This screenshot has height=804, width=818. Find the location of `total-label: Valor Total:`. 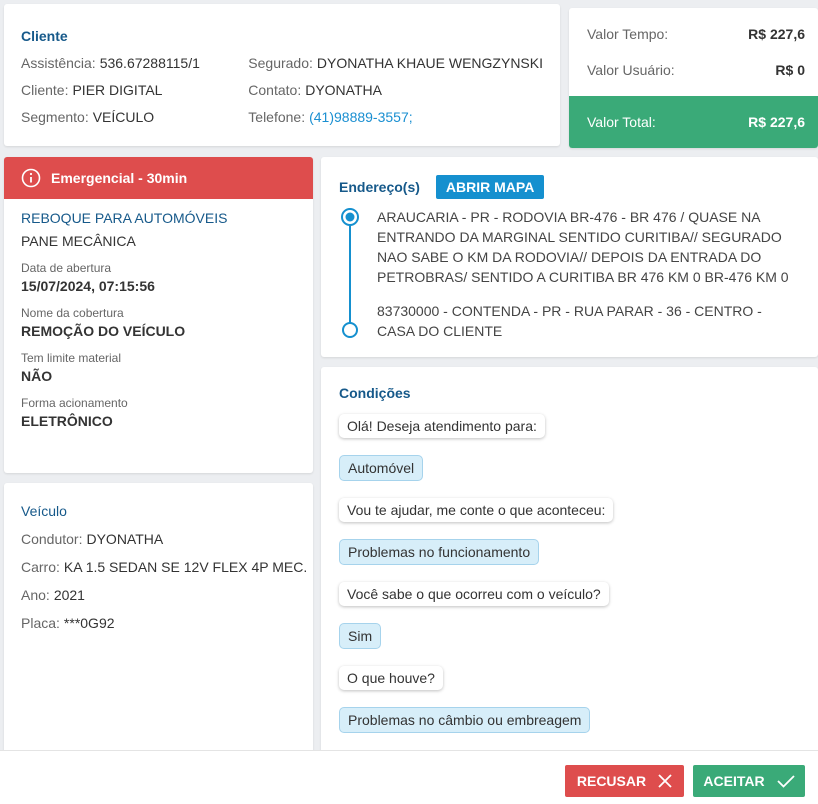

total-label: Valor Total: is located at coordinates (621, 122).